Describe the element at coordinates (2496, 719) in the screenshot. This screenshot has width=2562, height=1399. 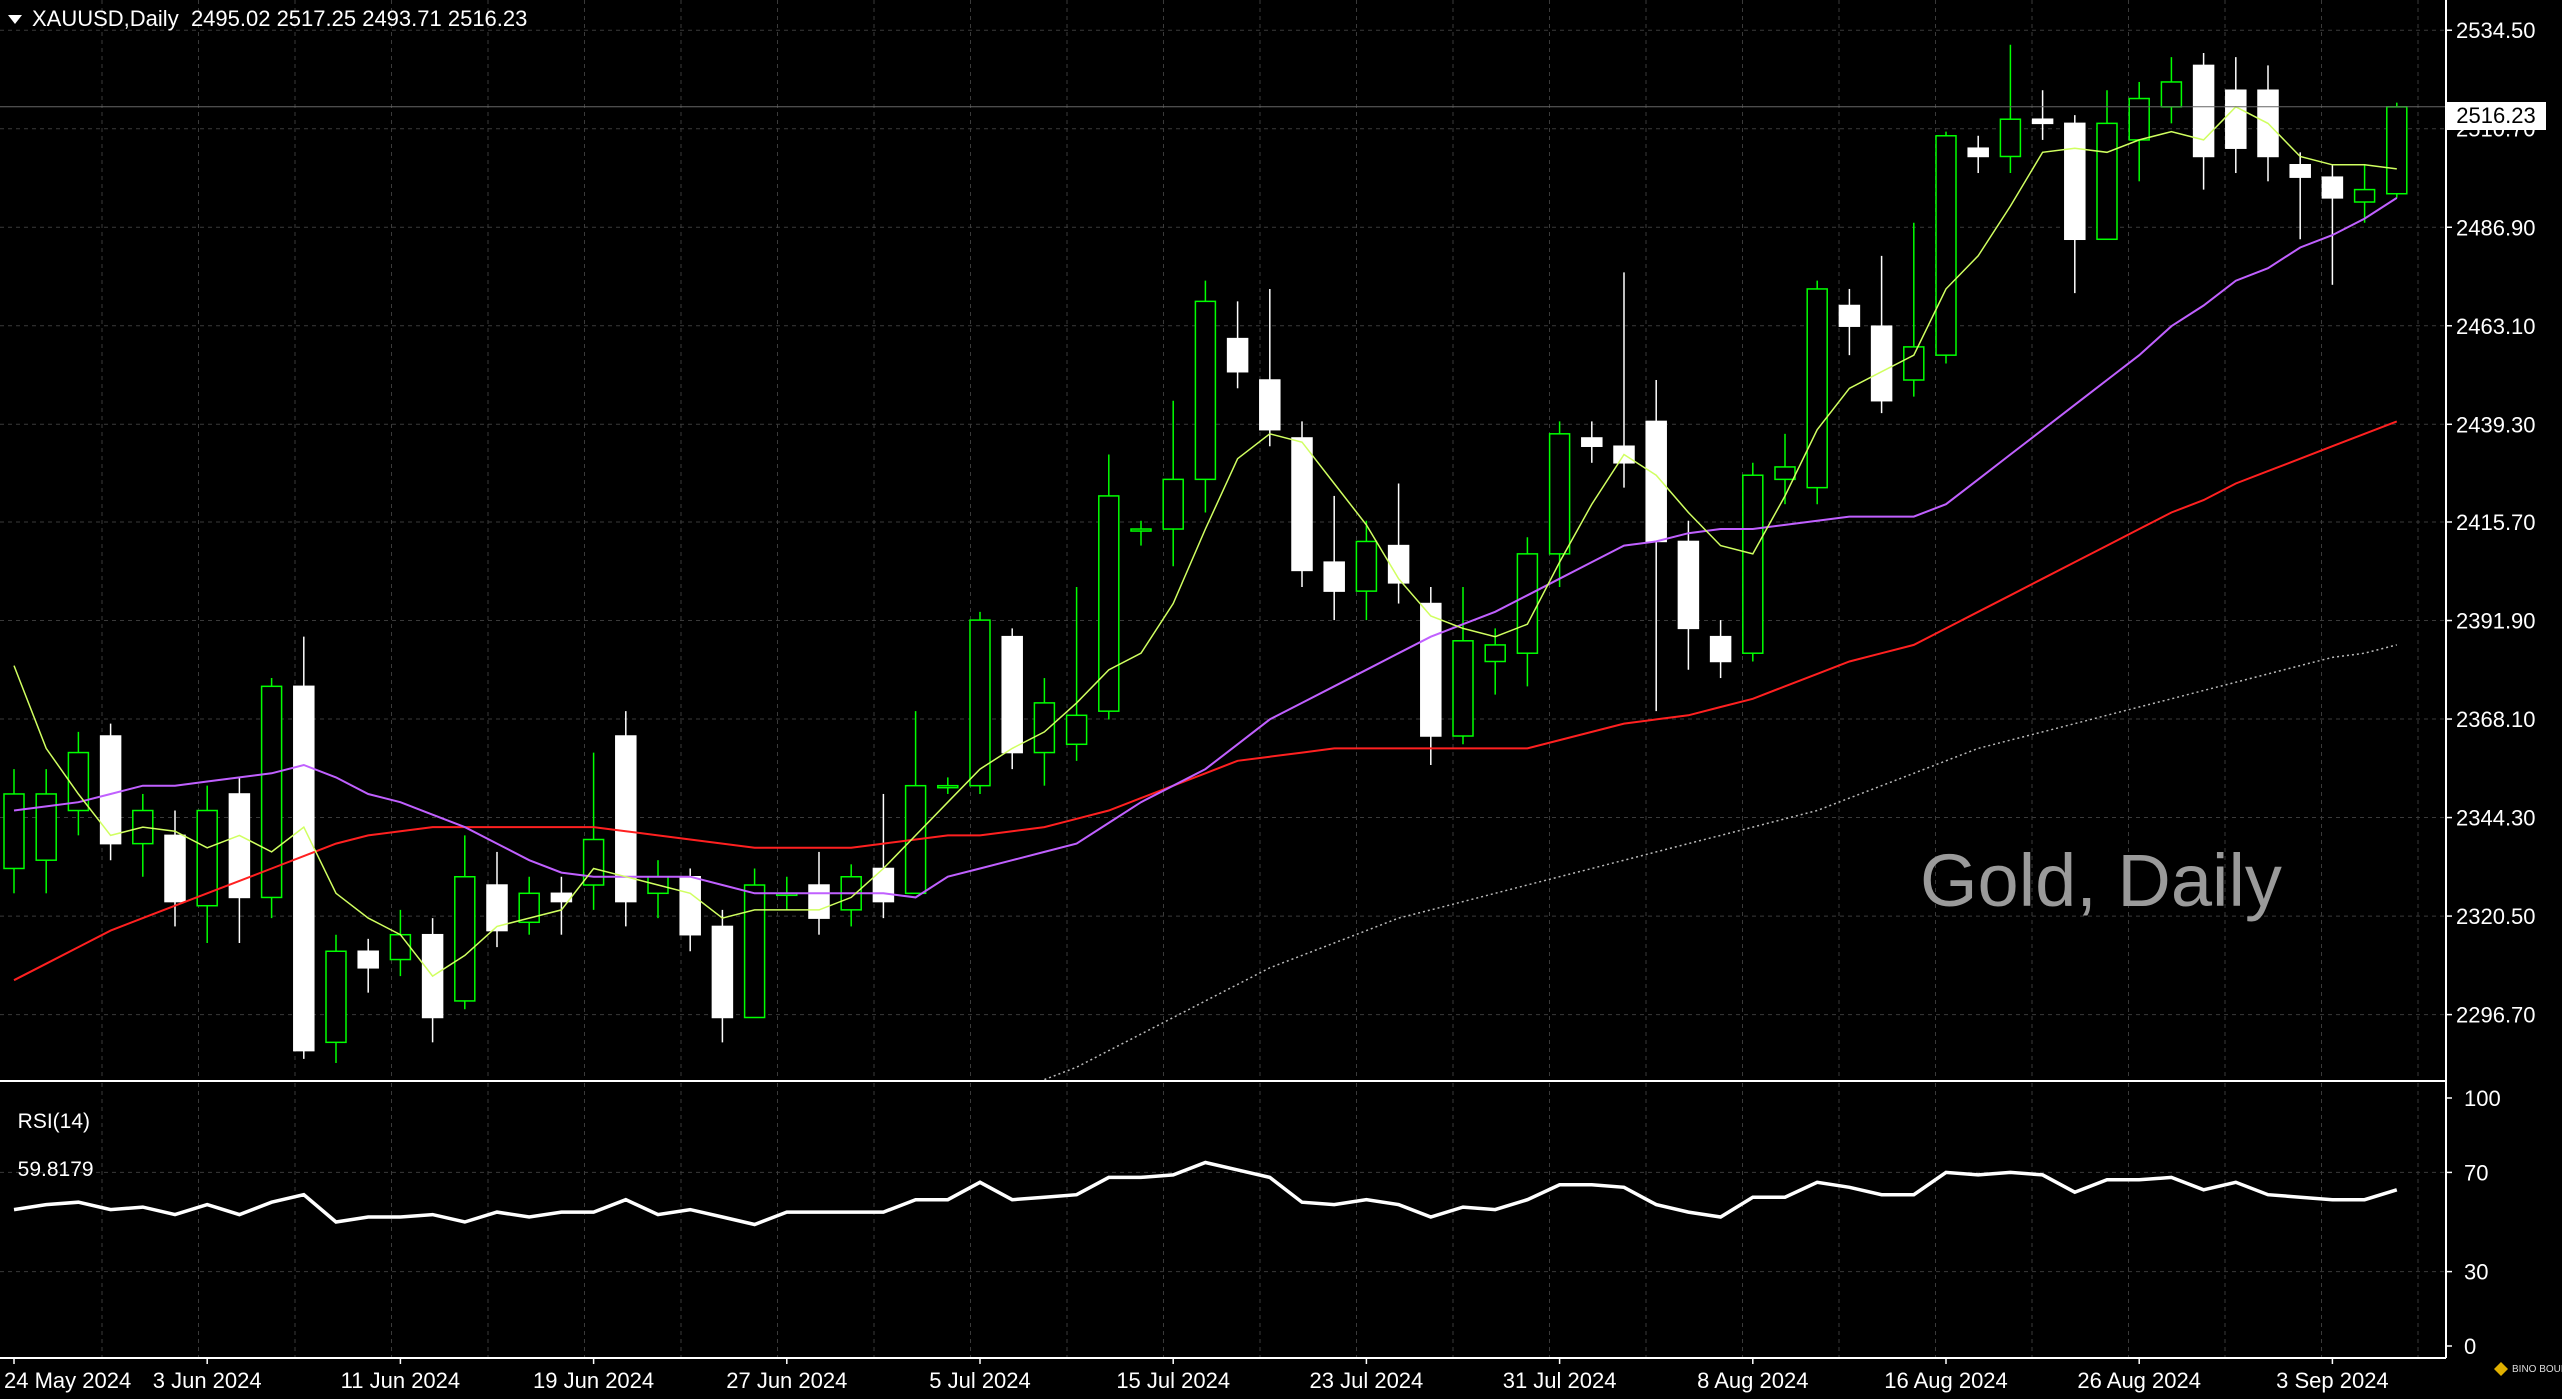
I see `price-tick-label: 2368.10` at that location.